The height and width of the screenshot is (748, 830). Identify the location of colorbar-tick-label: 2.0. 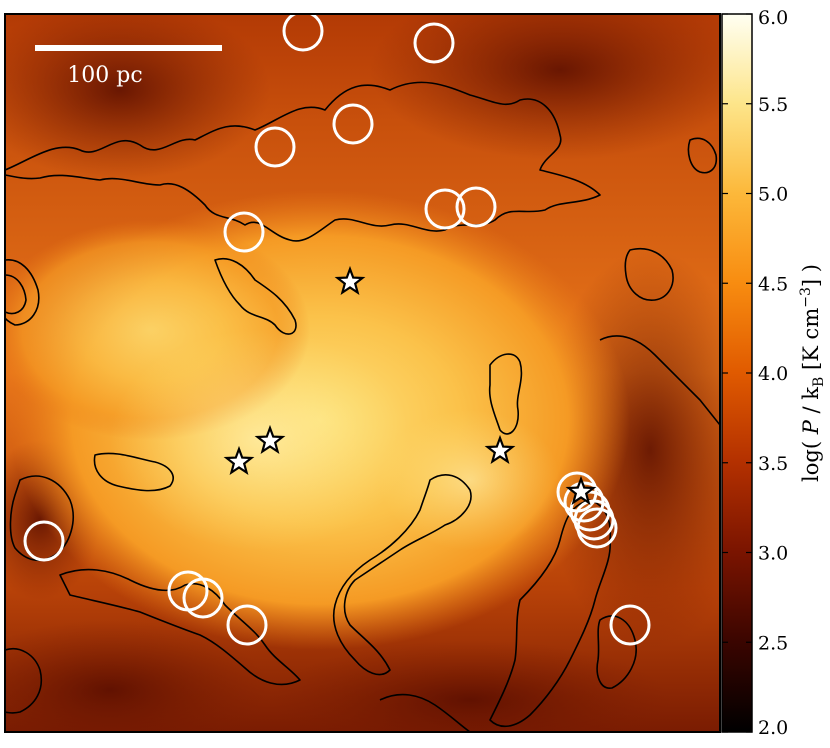
(773, 728).